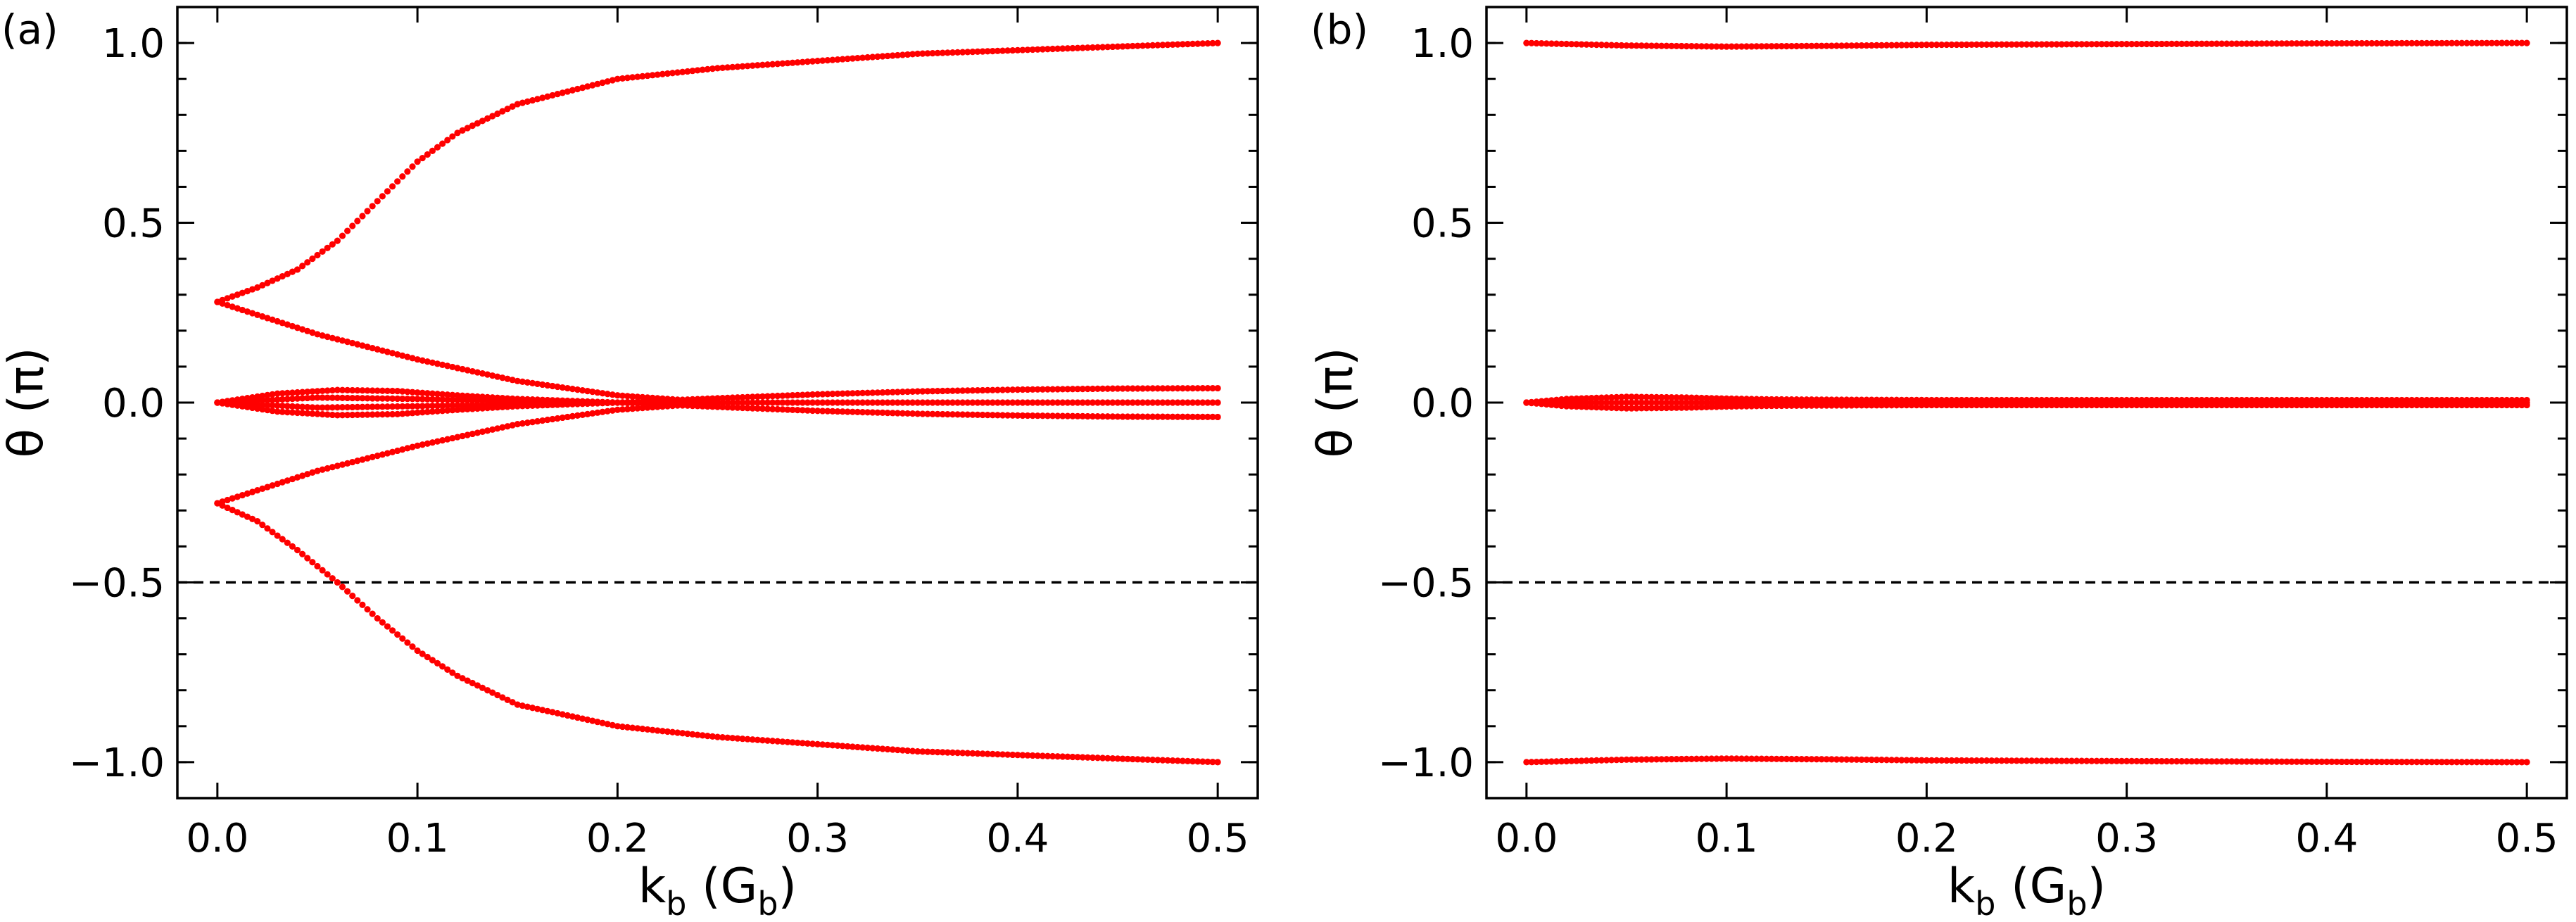  Describe the element at coordinates (1727, 838) in the screenshot. I see `x-tick-label: 0.1` at that location.